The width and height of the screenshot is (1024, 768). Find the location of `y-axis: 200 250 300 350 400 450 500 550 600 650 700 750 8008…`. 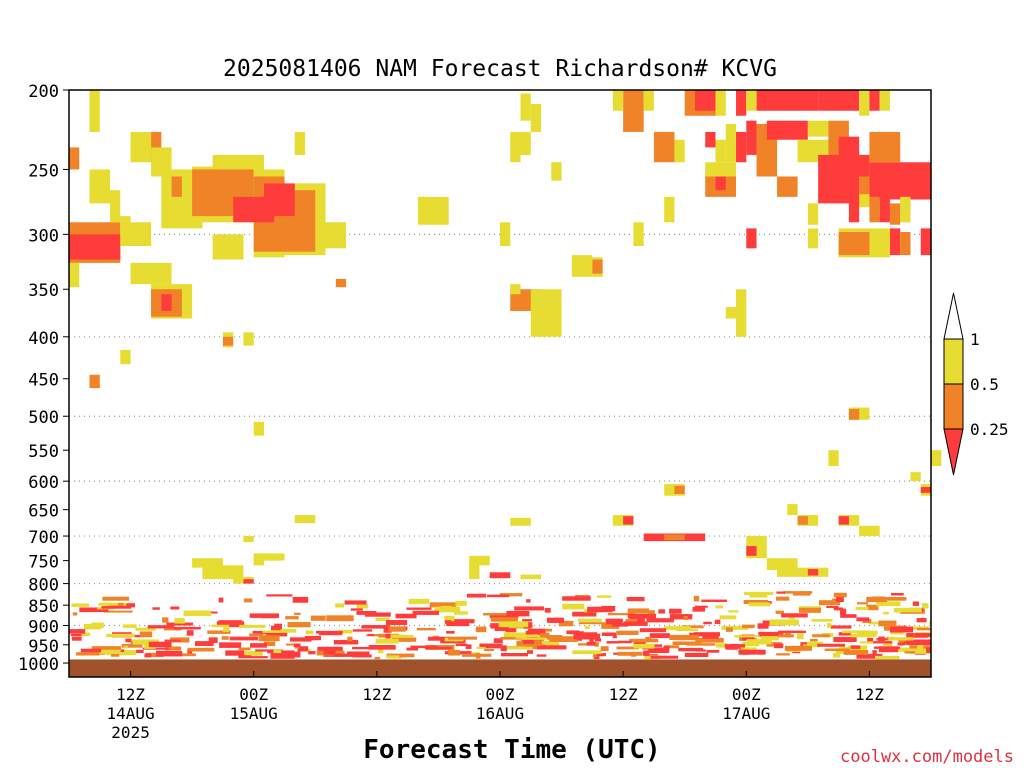

y-axis: 200 250 300 350 400 450 500 550 600 650 700 750 8008… is located at coordinates (43, 378).